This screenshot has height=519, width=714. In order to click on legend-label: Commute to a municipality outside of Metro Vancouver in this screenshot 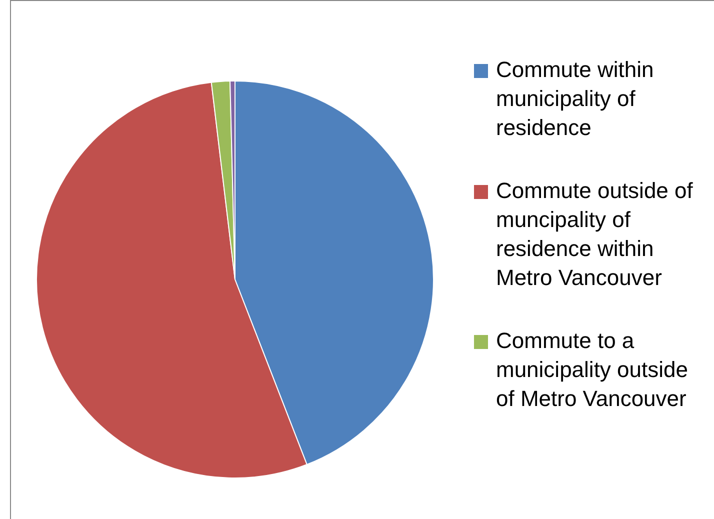, I will do `click(592, 370)`.